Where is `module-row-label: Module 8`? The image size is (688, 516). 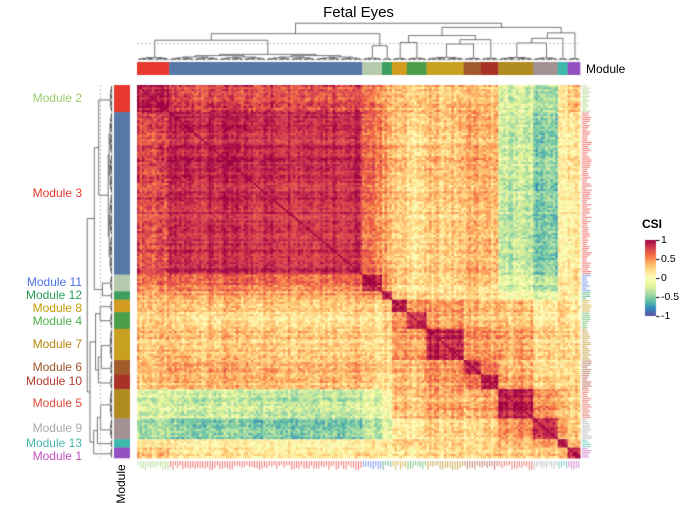
module-row-label: Module 8 is located at coordinates (57, 308).